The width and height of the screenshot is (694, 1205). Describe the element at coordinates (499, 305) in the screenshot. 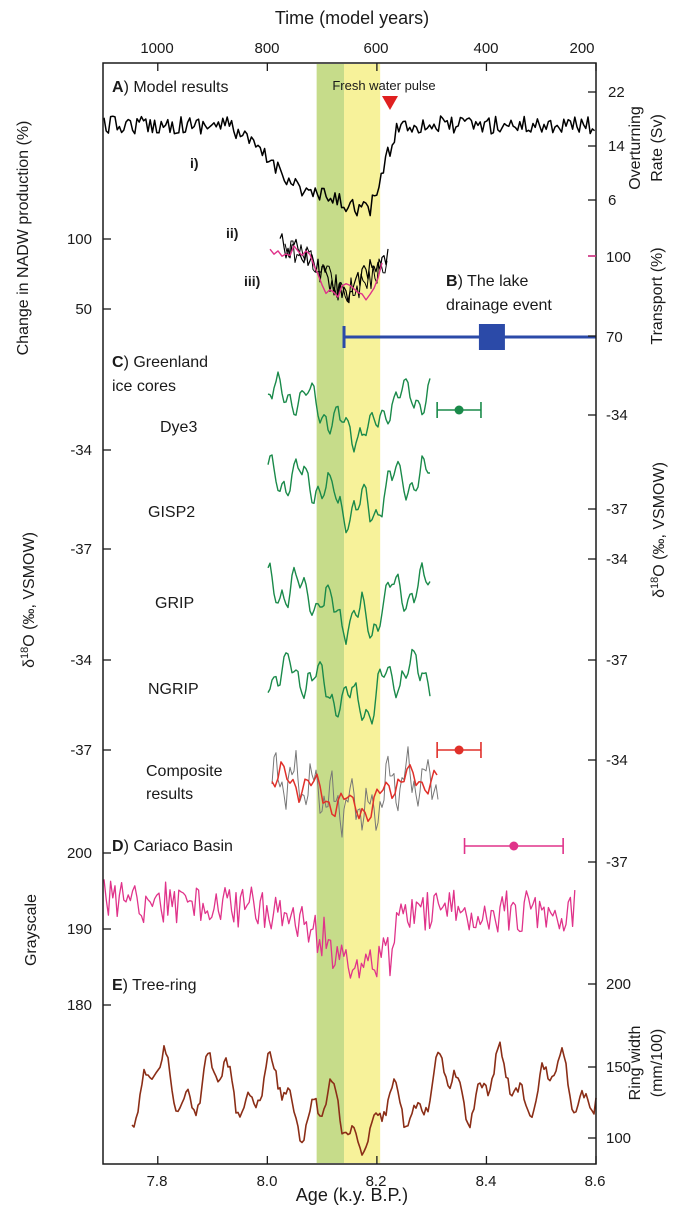

I see `panel-b-title-2: drainage event` at that location.